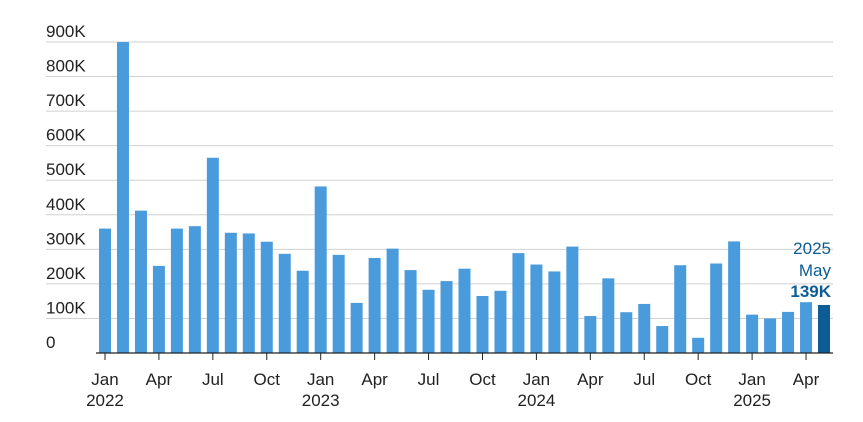 The height and width of the screenshot is (422, 863). Describe the element at coordinates (66, 31) in the screenshot. I see `y-tick-label: 900K` at that location.